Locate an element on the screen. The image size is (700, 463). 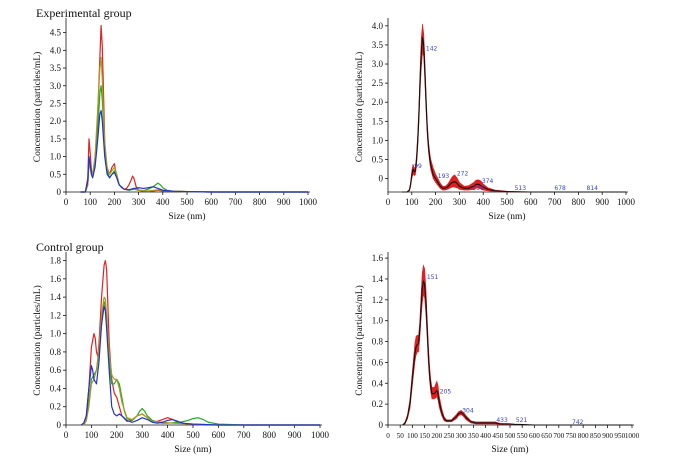
y-tick-label: 1.8 is located at coordinates (56, 261).